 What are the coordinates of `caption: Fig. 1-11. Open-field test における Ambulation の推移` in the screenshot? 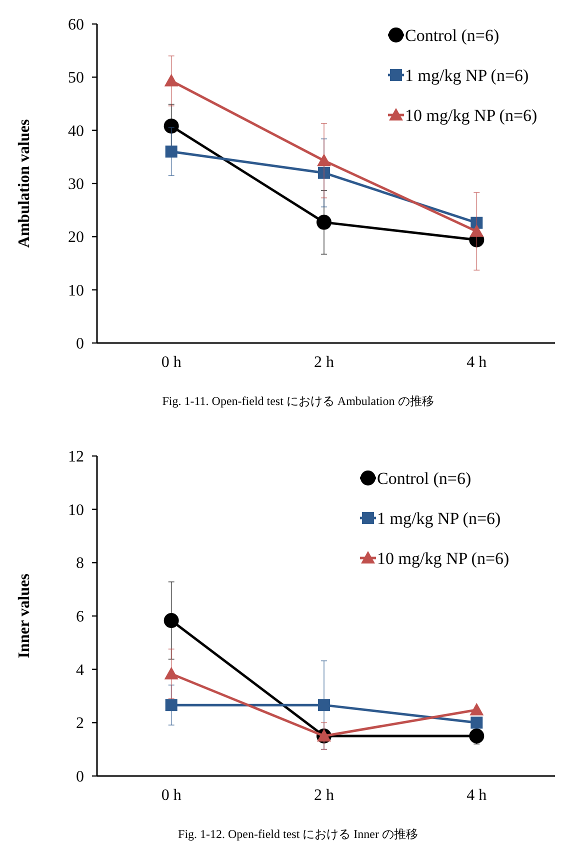 It's located at (298, 401).